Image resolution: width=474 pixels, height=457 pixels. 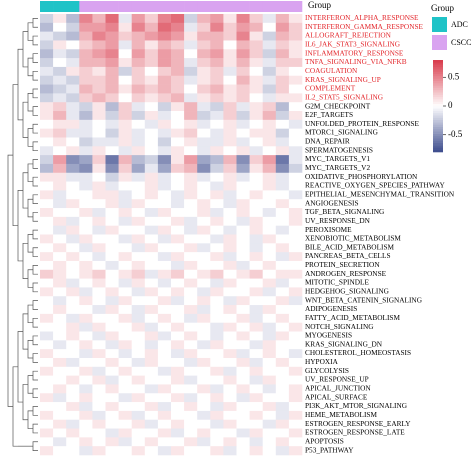 I want to click on colorbar-tick-label: 0, so click(x=450, y=105).